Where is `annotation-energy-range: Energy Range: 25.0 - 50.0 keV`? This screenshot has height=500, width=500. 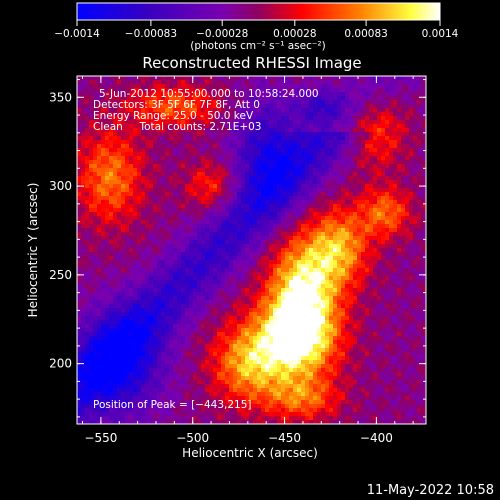
annotation-energy-range: Energy Range: 25.0 - 50.0 keV is located at coordinates (173, 116).